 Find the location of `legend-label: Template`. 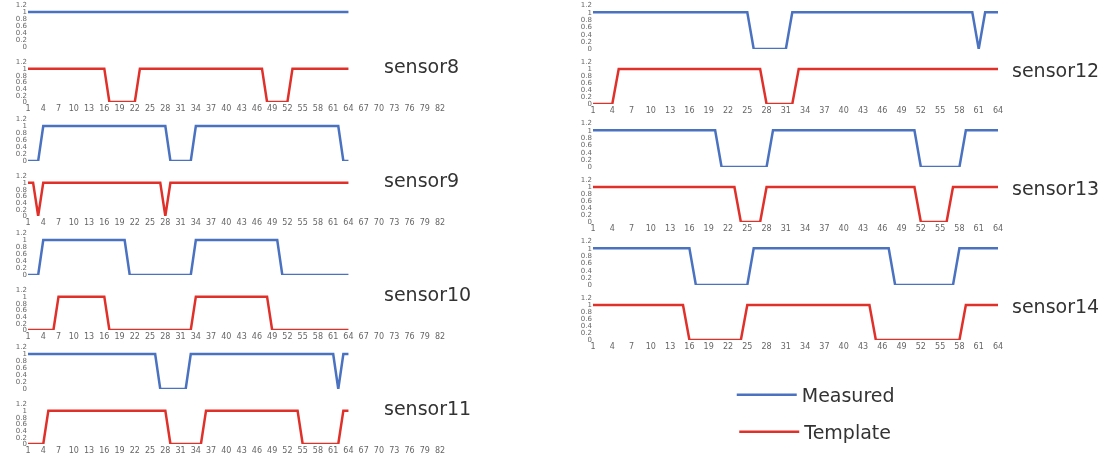

legend-label: Template is located at coordinates (847, 432).